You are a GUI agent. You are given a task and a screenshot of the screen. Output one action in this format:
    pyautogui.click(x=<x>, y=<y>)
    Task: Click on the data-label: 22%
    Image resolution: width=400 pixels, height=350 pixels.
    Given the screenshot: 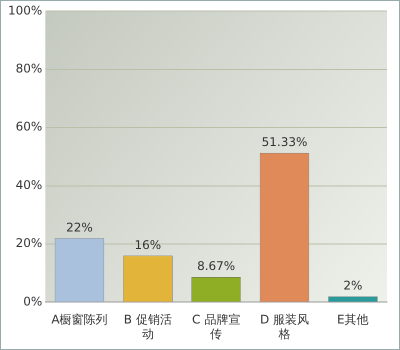 What is the action you would take?
    pyautogui.click(x=79, y=227)
    